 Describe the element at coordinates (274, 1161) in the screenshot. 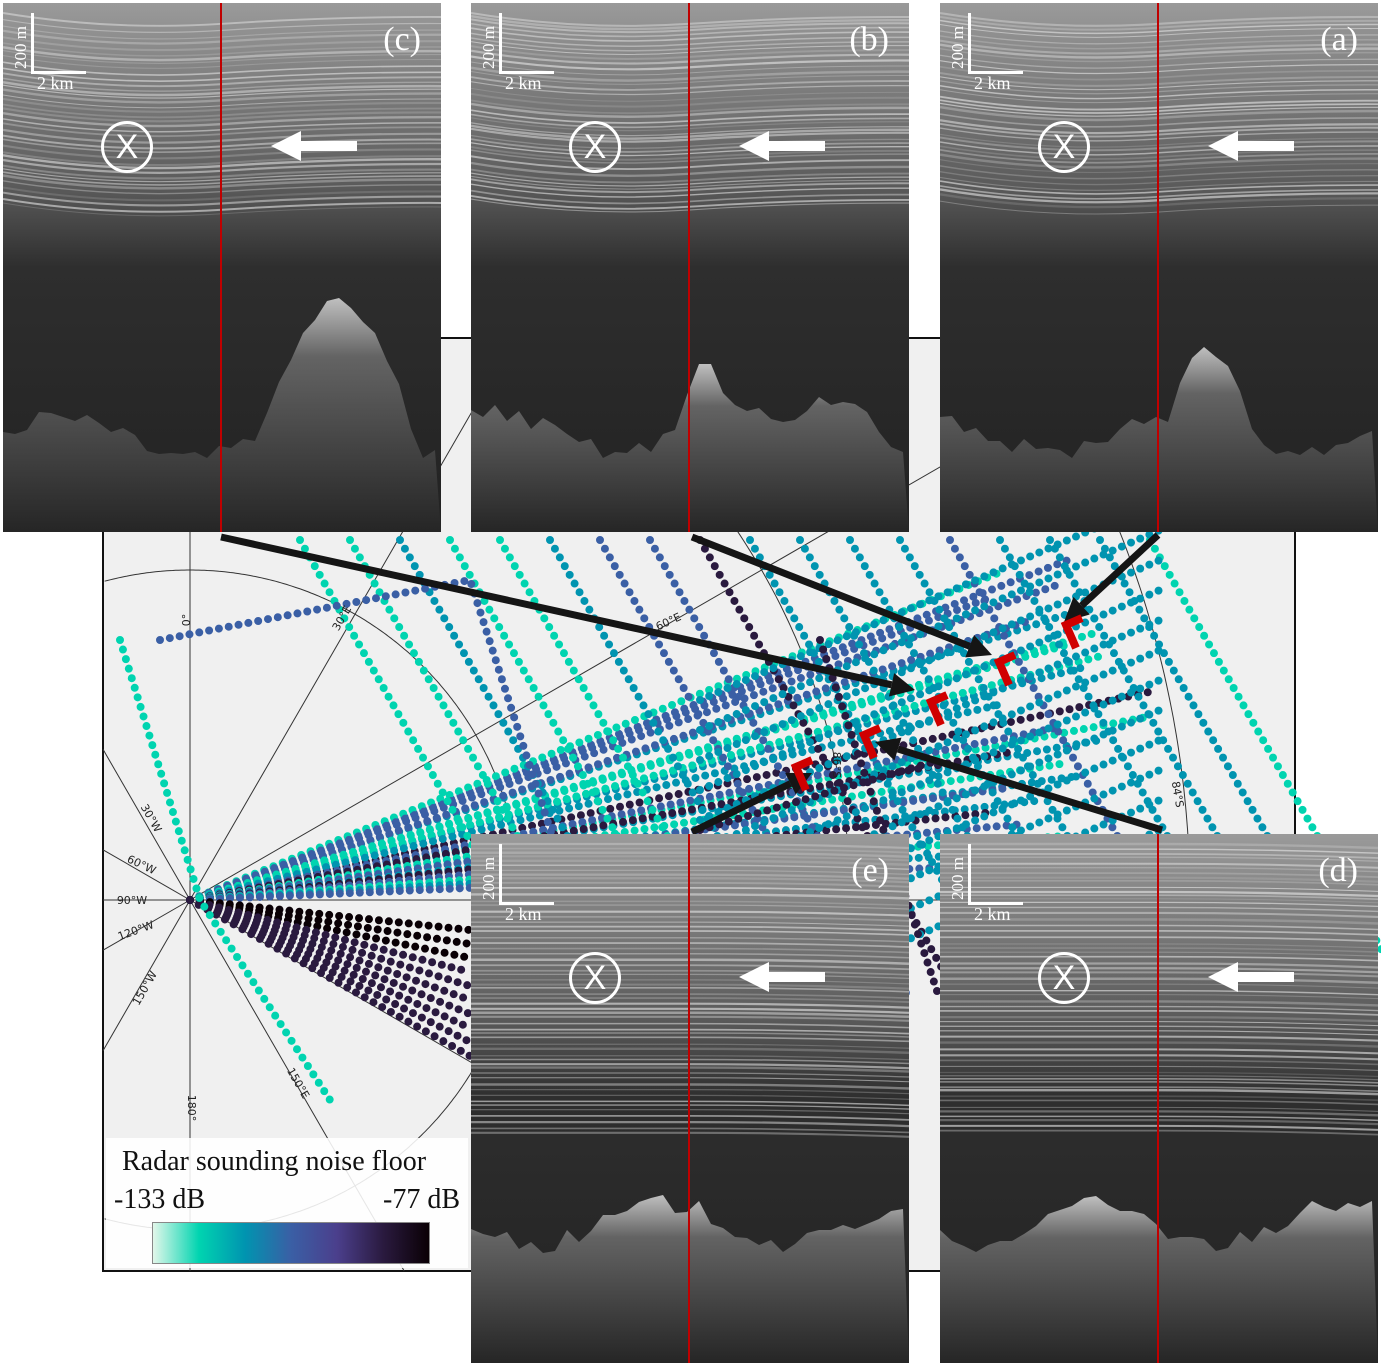

I see `legend-title: Radar sounding noise floor` at that location.